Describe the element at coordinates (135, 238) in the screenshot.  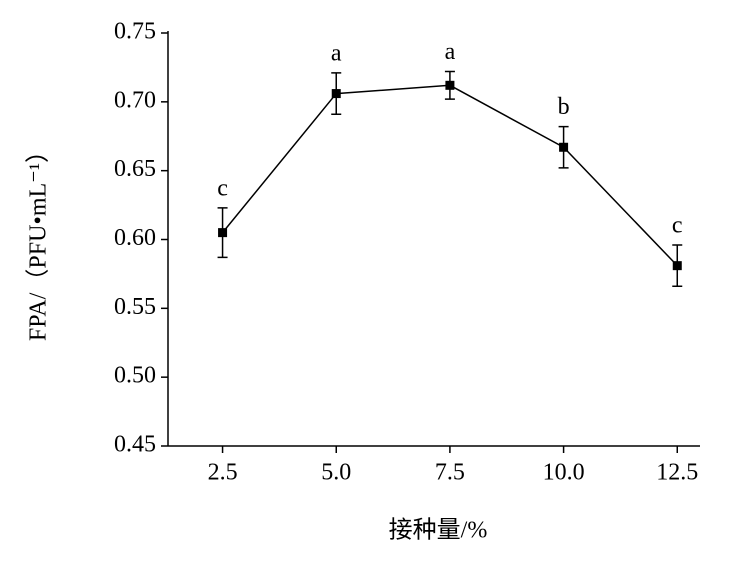
I see `y-tick-label: 0.60` at that location.